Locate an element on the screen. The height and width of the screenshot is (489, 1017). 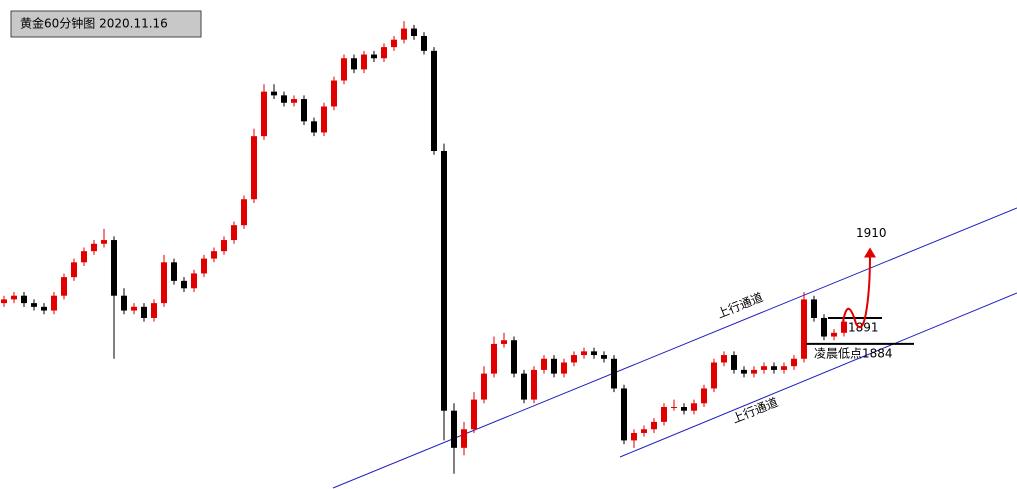
title-box is located at coordinates (106, 24).